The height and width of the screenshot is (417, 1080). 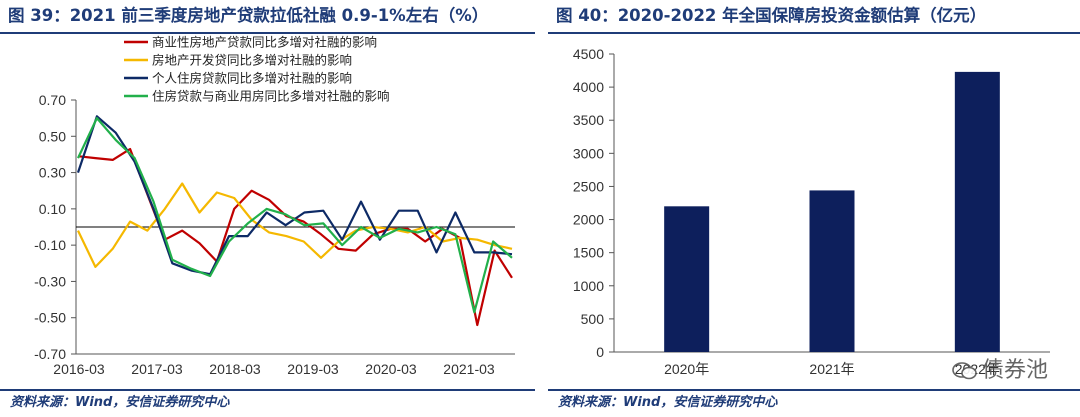 What do you see at coordinates (252, 78) in the screenshot?
I see `left-legend-label-3: 个人住房贷款同比多增对社融的影响` at bounding box center [252, 78].